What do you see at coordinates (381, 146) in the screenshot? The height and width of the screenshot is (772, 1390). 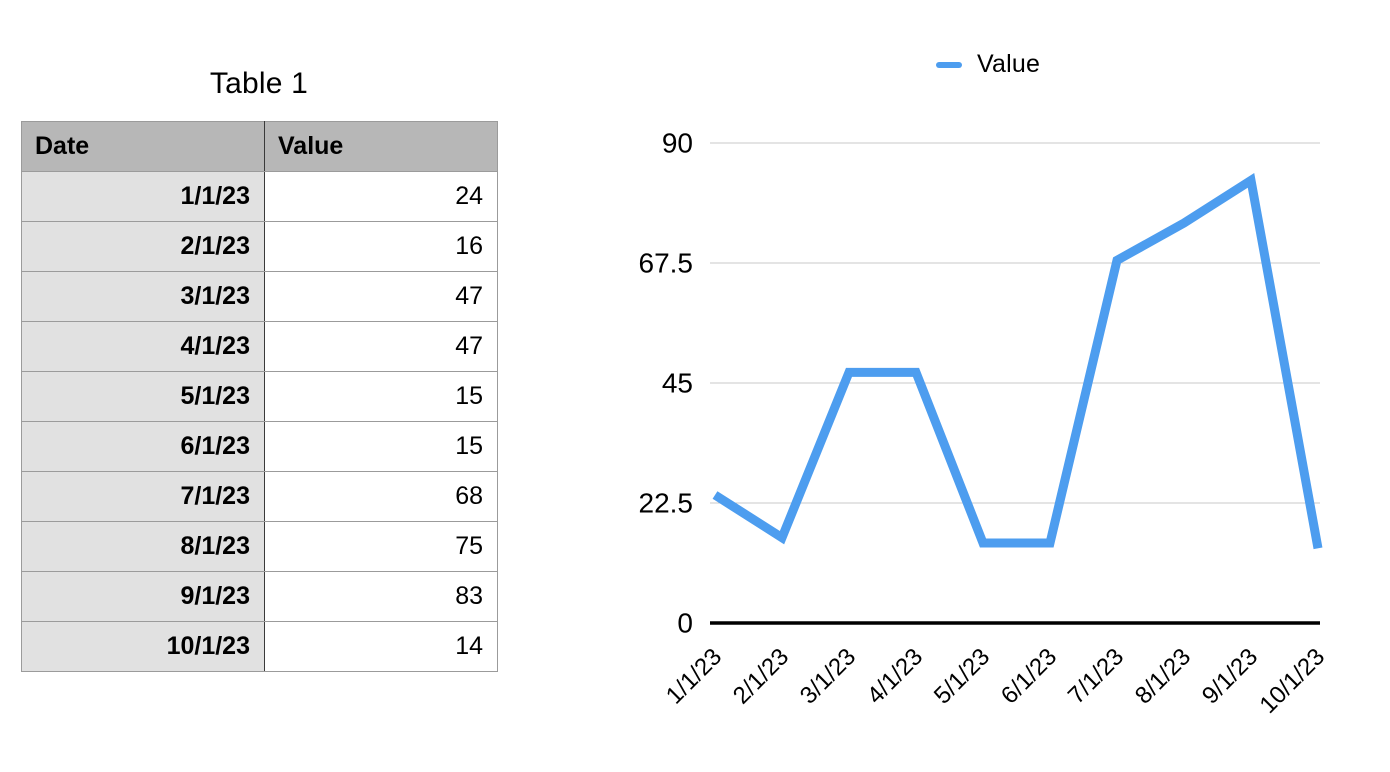 I see `column-header-value: Value` at bounding box center [381, 146].